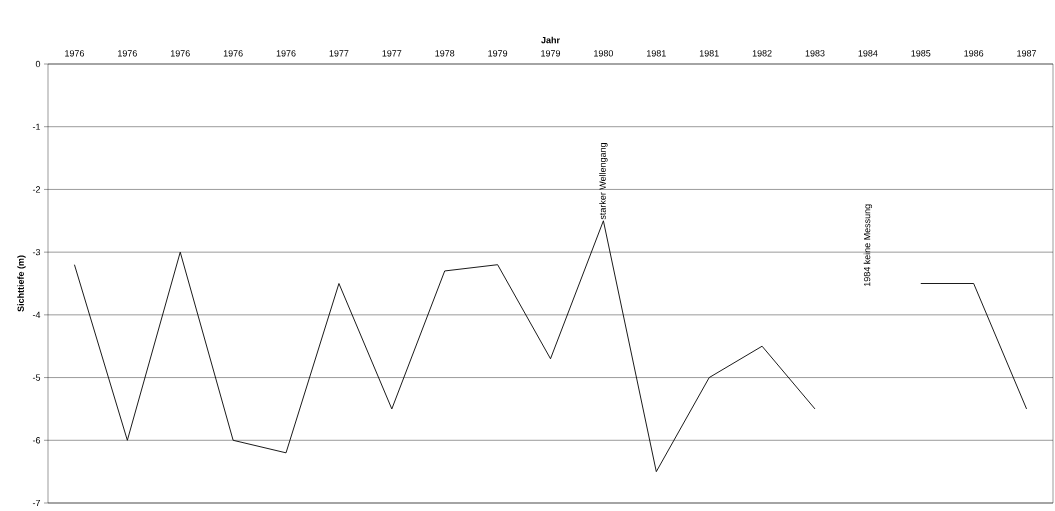 Image resolution: width=1055 pixels, height=511 pixels. I want to click on y-axis-title: Sichttiefe (m), so click(21, 283).